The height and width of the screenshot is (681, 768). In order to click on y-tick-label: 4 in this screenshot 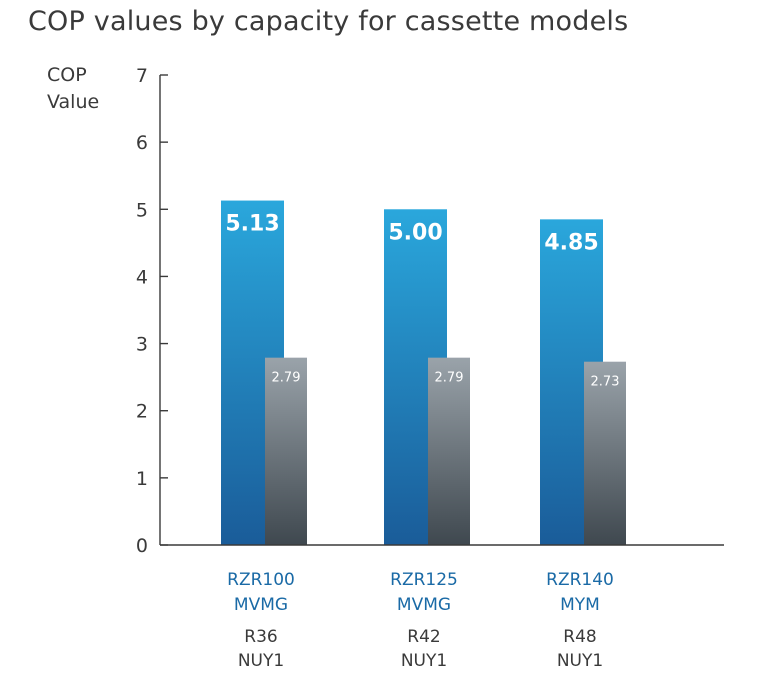, I will do `click(142, 277)`.